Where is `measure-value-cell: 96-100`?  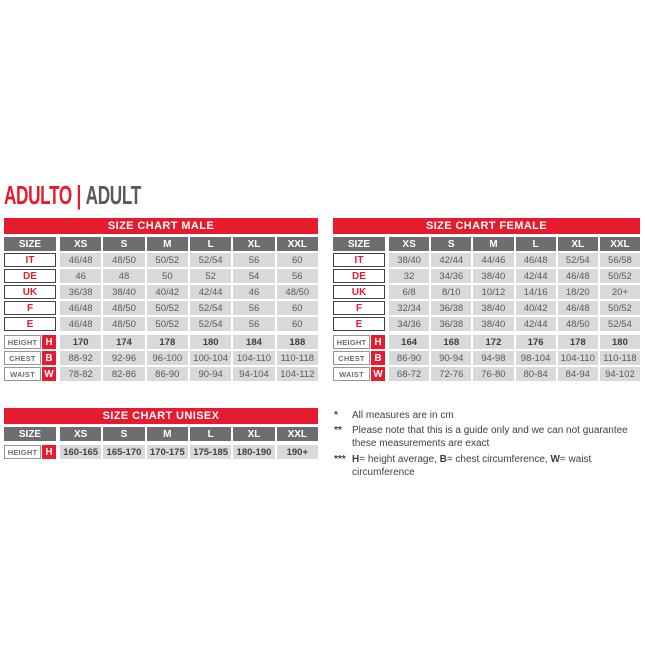
measure-value-cell: 96-100 is located at coordinates (167, 358).